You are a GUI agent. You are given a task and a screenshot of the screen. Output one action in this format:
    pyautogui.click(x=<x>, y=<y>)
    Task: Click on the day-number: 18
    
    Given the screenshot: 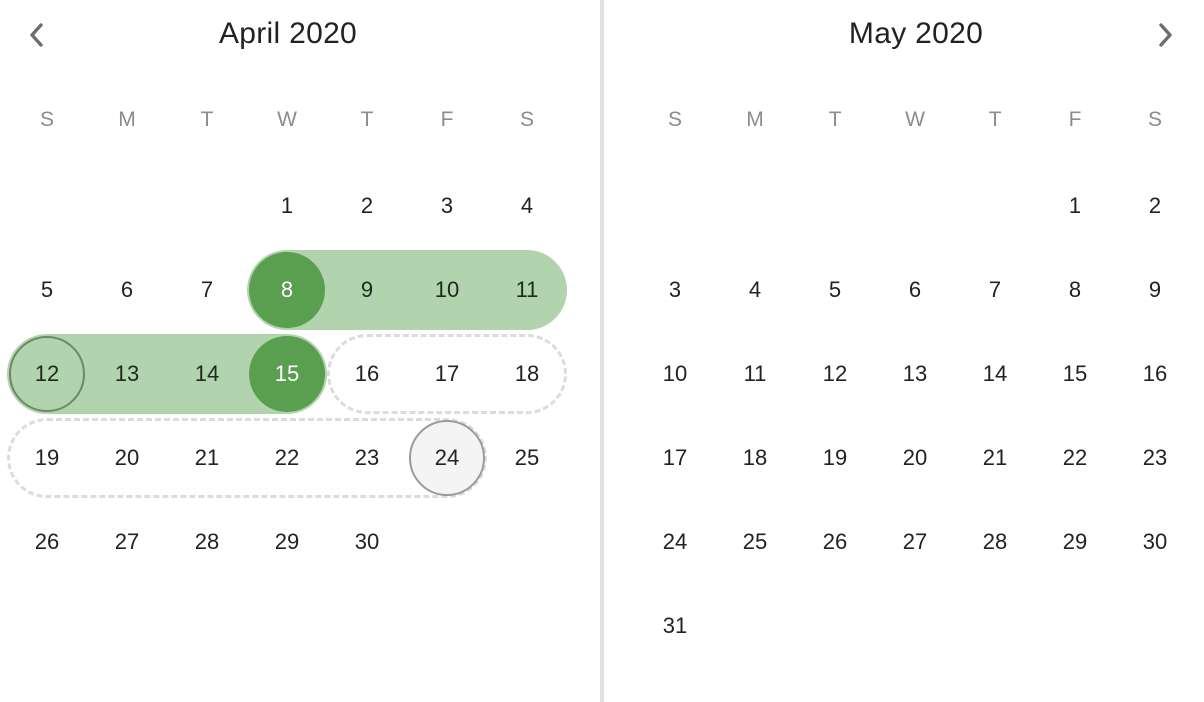 What is the action you would take?
    pyautogui.click(x=755, y=457)
    